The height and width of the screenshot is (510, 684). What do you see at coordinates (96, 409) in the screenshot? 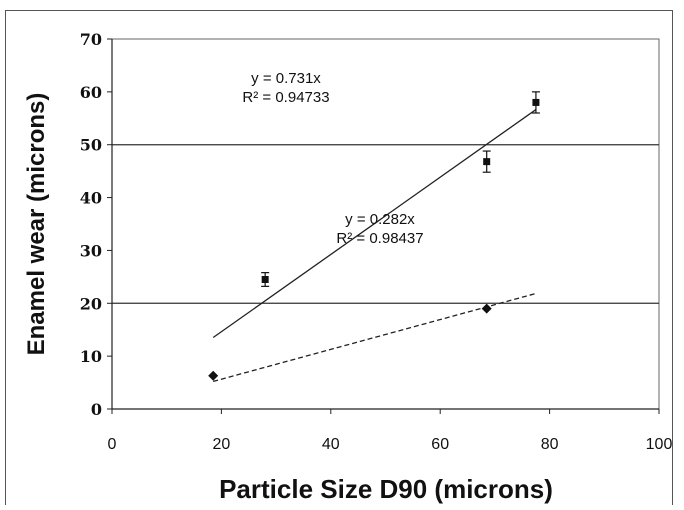
I see `y-tick-label: 0` at bounding box center [96, 409].